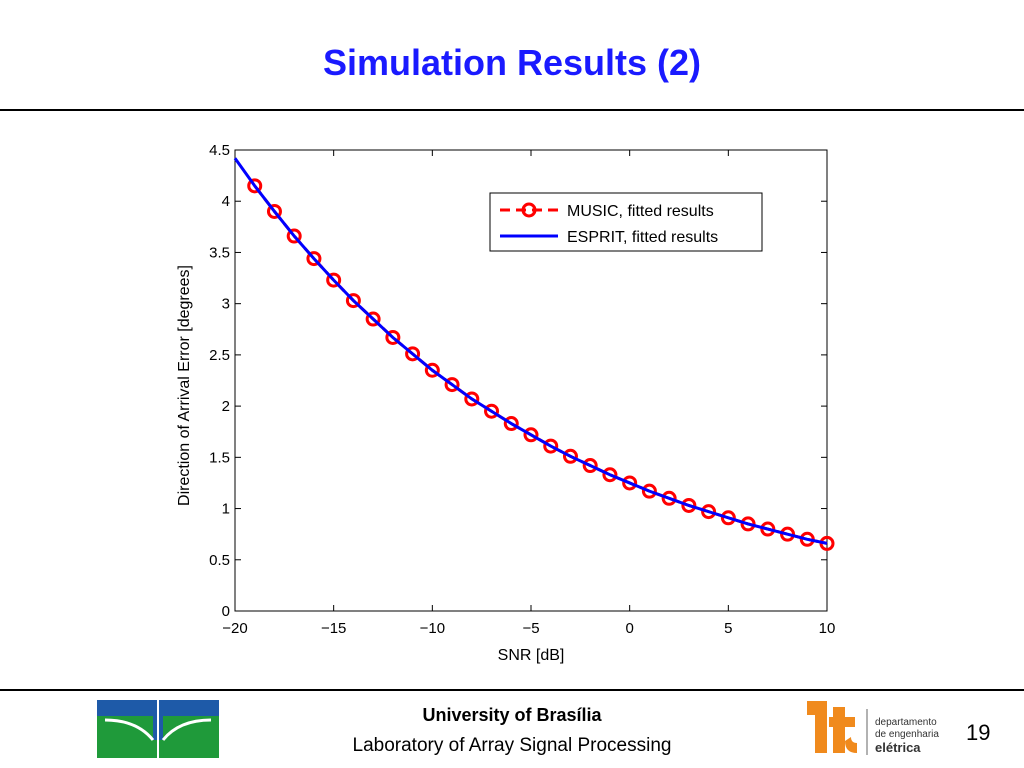  Describe the element at coordinates (827, 628) in the screenshot. I see `x-tick-label: 10` at that location.